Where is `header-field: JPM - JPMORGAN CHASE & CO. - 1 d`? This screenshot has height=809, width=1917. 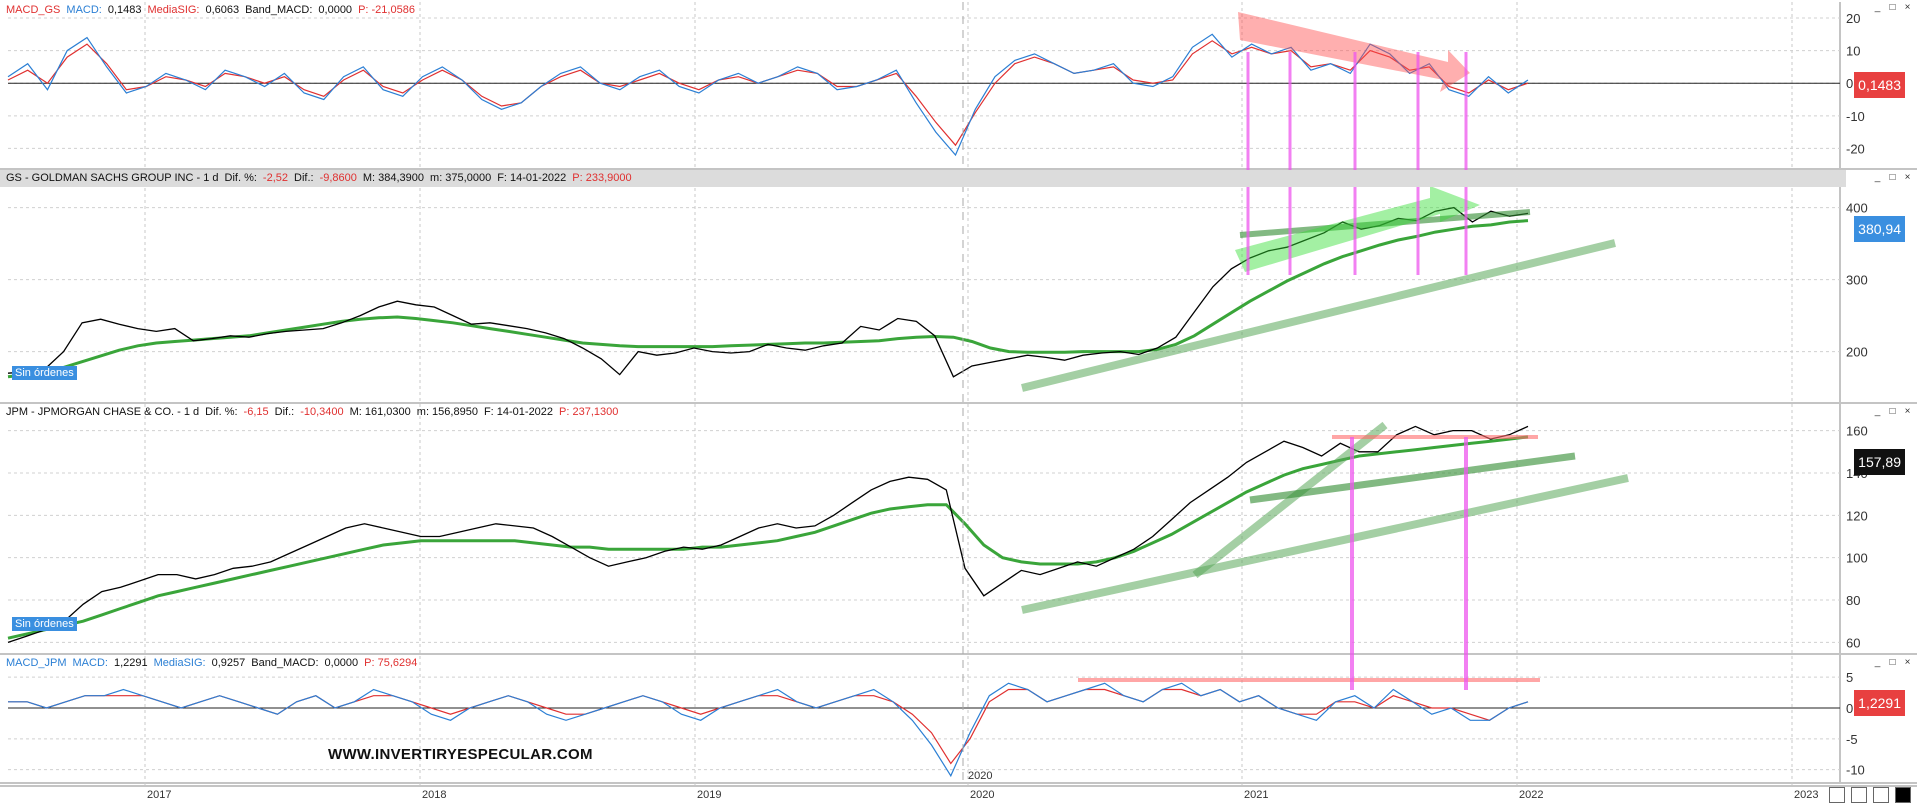
header-field: JPM - JPMORGAN CHASE & CO. - 1 d is located at coordinates (103, 412).